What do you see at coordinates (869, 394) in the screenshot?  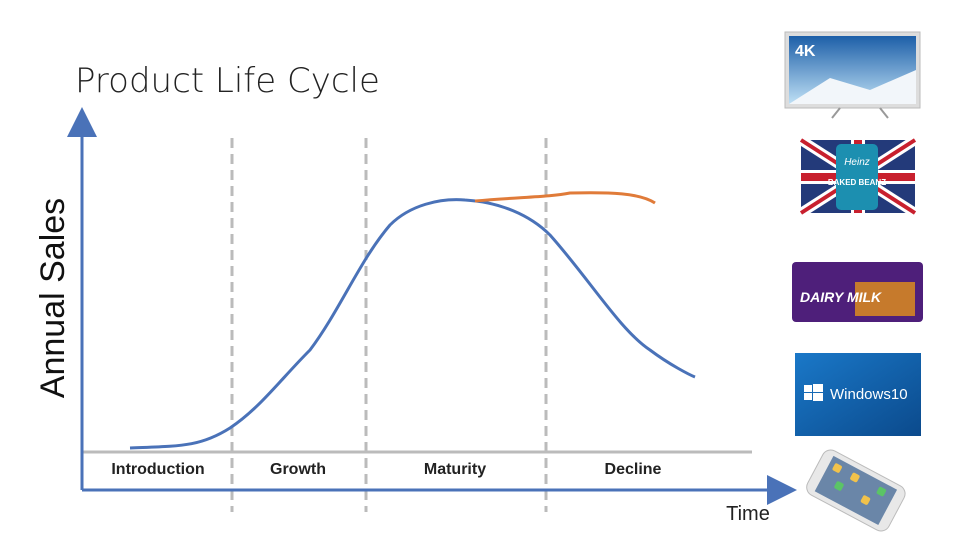 I see `product-text: Windows10` at bounding box center [869, 394].